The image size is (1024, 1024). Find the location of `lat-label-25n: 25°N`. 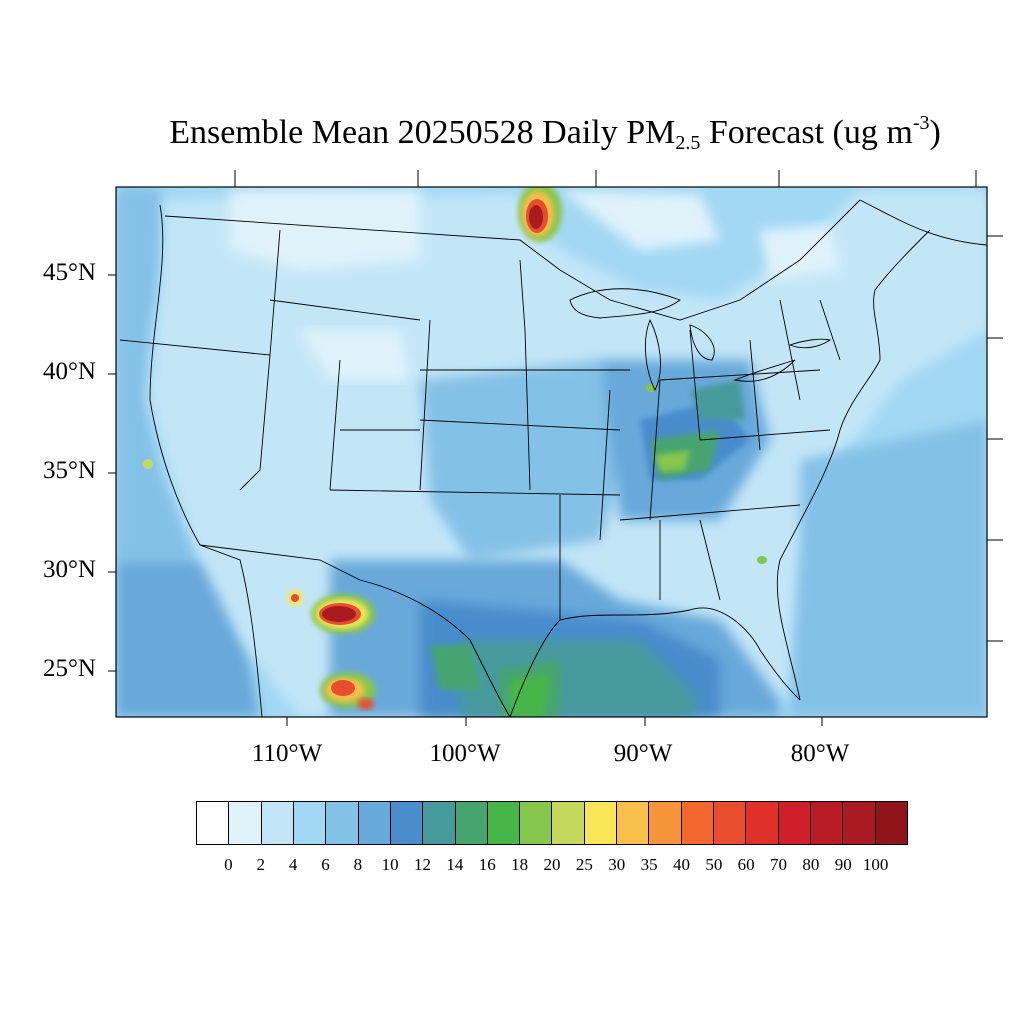

lat-label-25n: 25°N is located at coordinates (69, 668).